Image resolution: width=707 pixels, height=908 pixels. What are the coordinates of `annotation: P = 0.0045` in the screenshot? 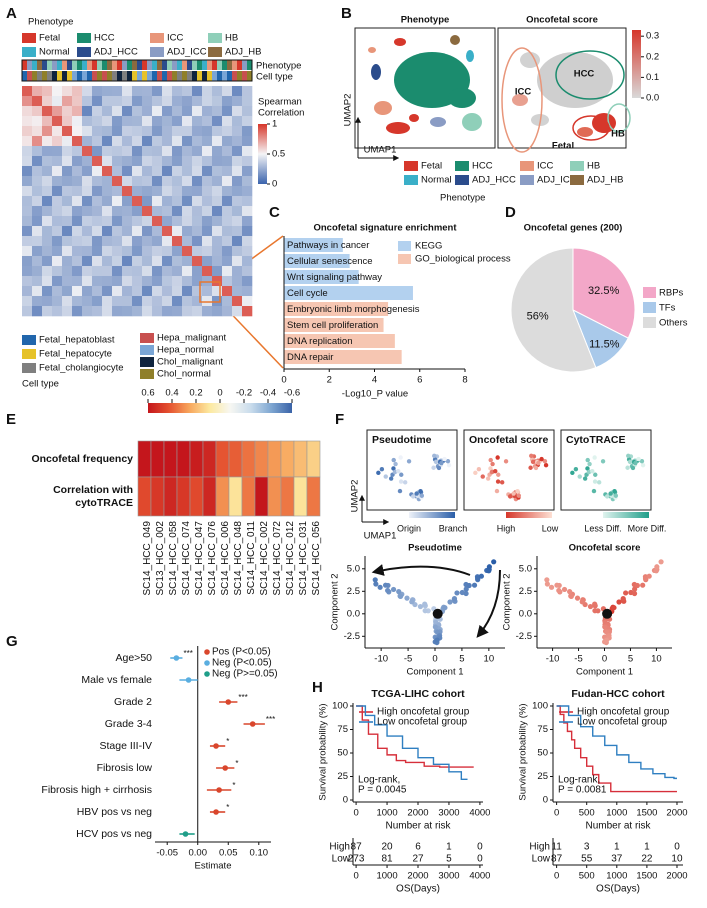 It's located at (382, 790).